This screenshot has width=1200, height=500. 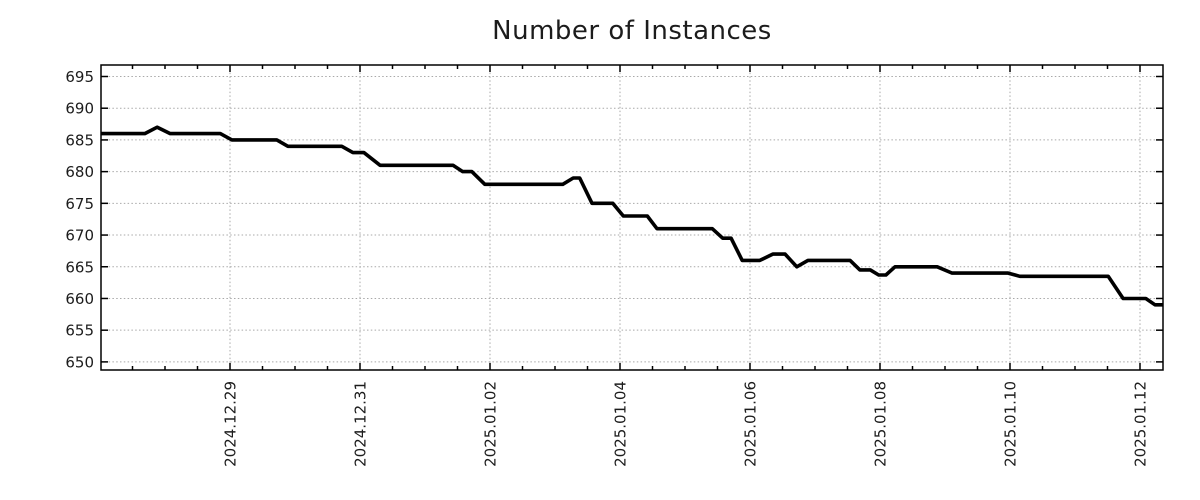 What do you see at coordinates (1011, 424) in the screenshot?
I see `x-tick-label: 2025.01.10` at bounding box center [1011, 424].